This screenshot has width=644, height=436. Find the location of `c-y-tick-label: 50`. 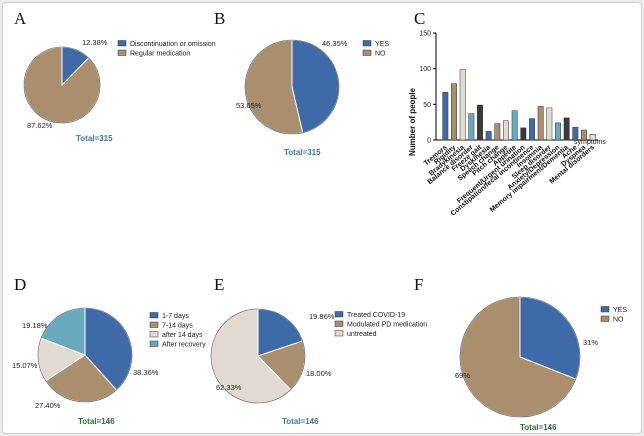

c-y-tick-label: 50 is located at coordinates (427, 105).